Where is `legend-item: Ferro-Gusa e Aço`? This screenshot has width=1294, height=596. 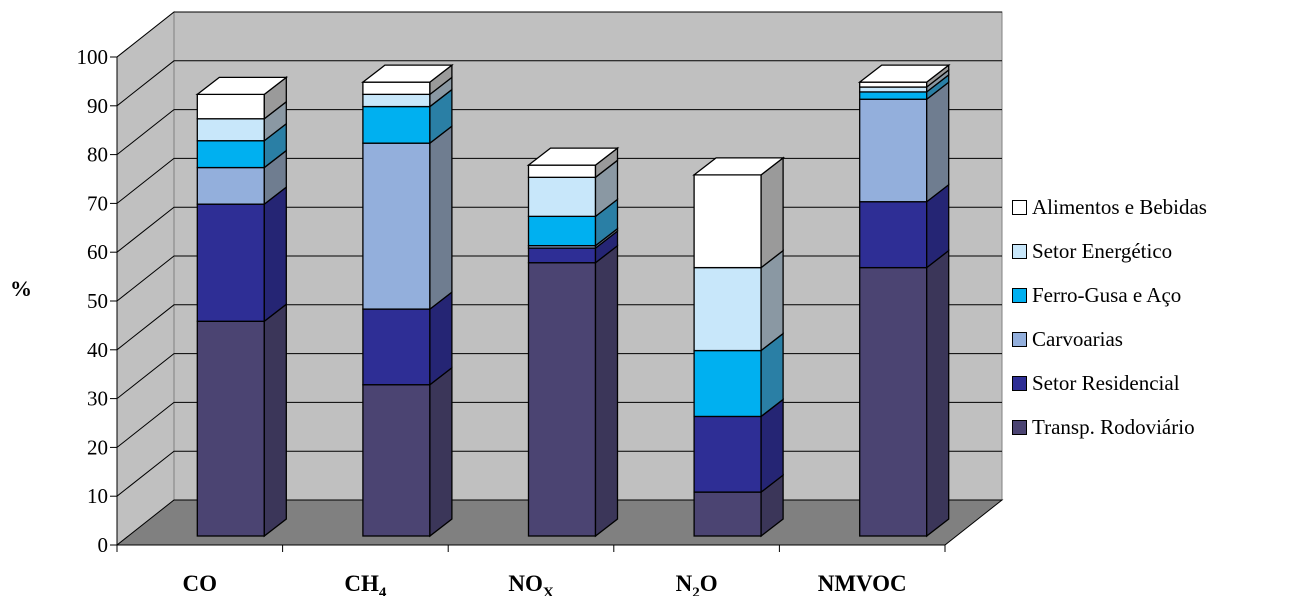 legend-item: Ferro-Gusa e Aço is located at coordinates (1152, 295).